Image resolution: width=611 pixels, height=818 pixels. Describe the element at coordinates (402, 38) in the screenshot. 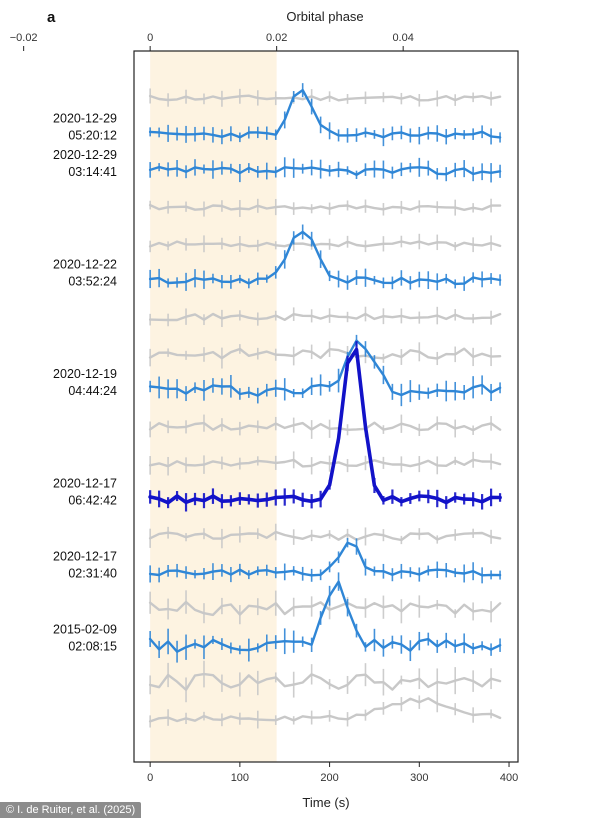

I see `top-tick-label: 0.04` at that location.